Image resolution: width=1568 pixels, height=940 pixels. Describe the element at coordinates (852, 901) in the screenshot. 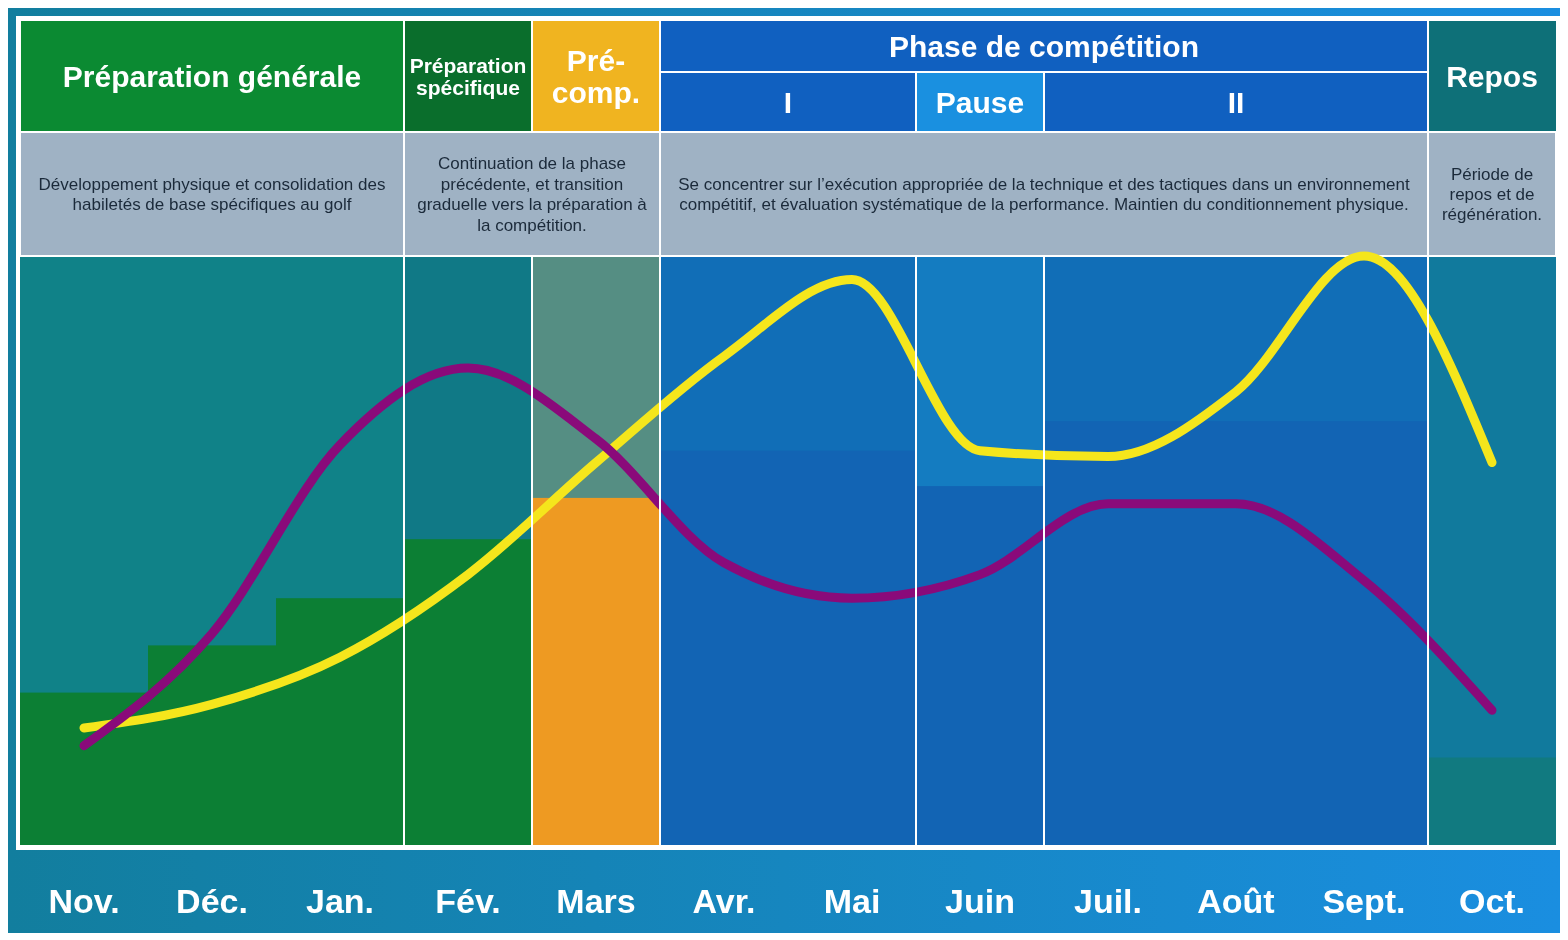

I see `x-tick-label: Mai` at that location.